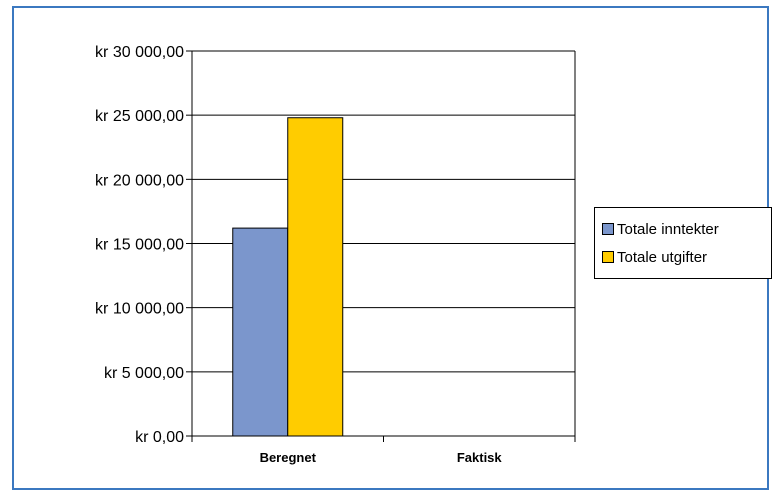  I want to click on y-tick-label: kr 25 000,00, so click(139, 116).